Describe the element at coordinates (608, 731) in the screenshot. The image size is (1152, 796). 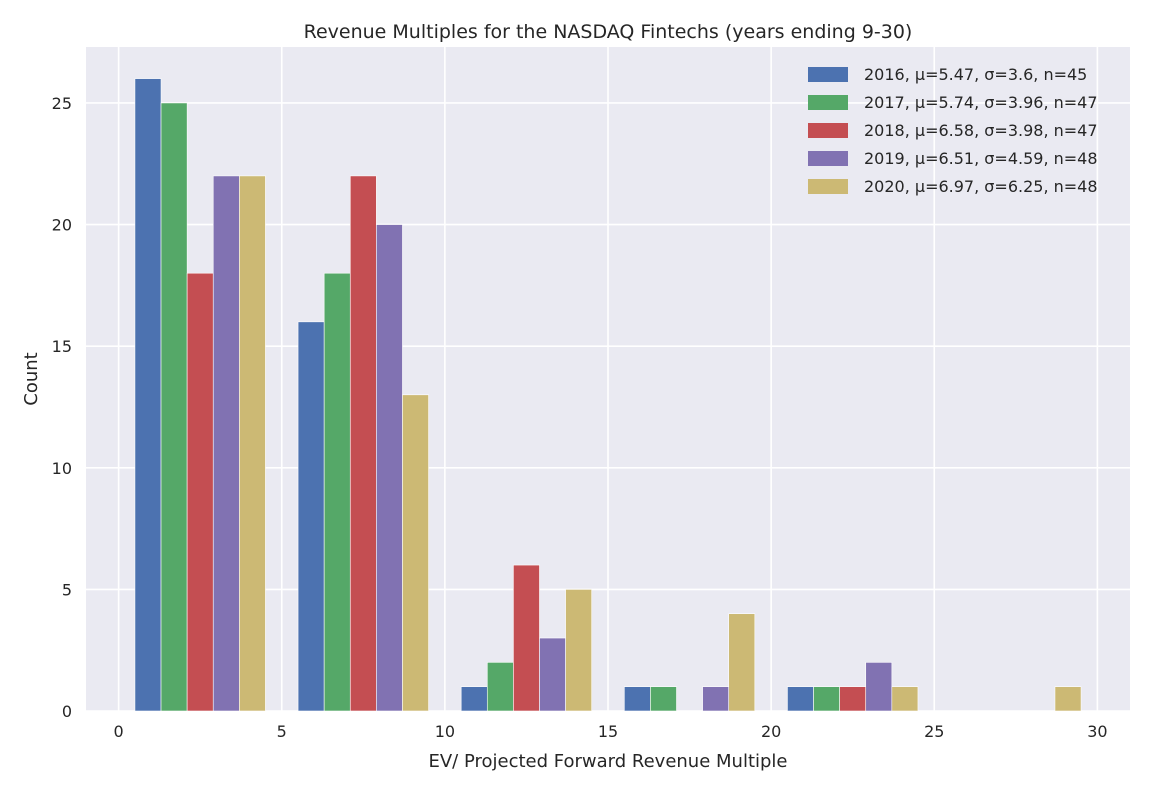
I see `x-tick-label: 15` at that location.